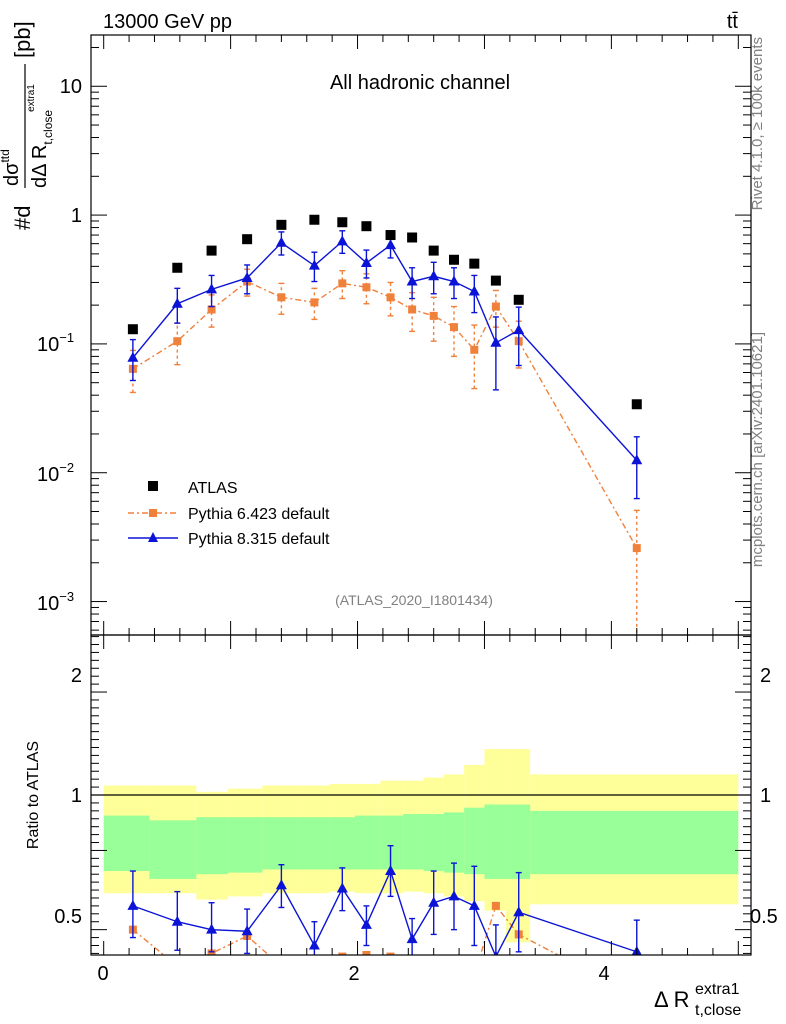 This screenshot has width=786, height=1024. What do you see at coordinates (55, 473) in the screenshot?
I see `y-tick-1e-2: 10⁻²` at bounding box center [55, 473].